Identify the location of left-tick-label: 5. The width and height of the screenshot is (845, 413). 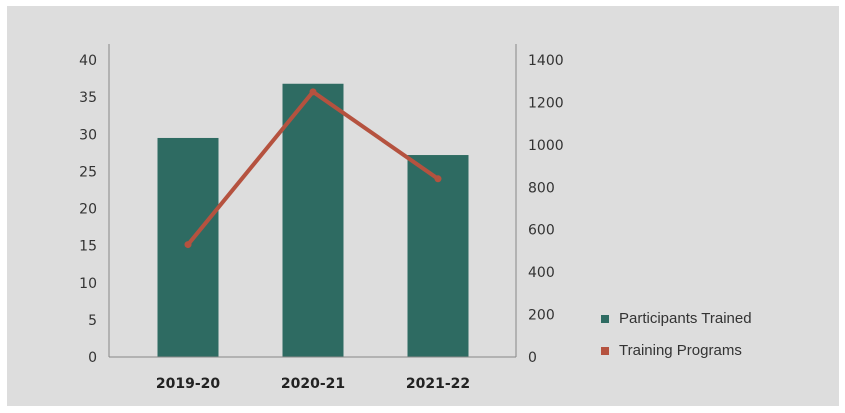
(92, 321).